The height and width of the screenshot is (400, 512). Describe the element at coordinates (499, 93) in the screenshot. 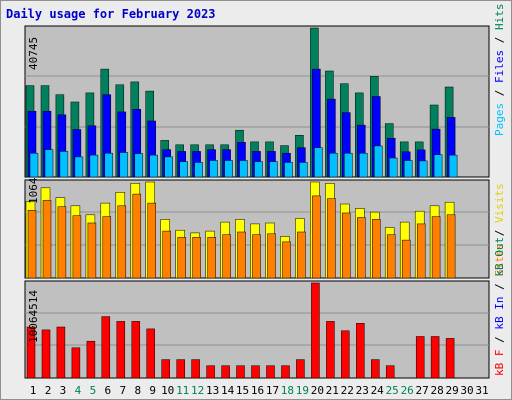

I see `legend-sep-1: /` at that location.